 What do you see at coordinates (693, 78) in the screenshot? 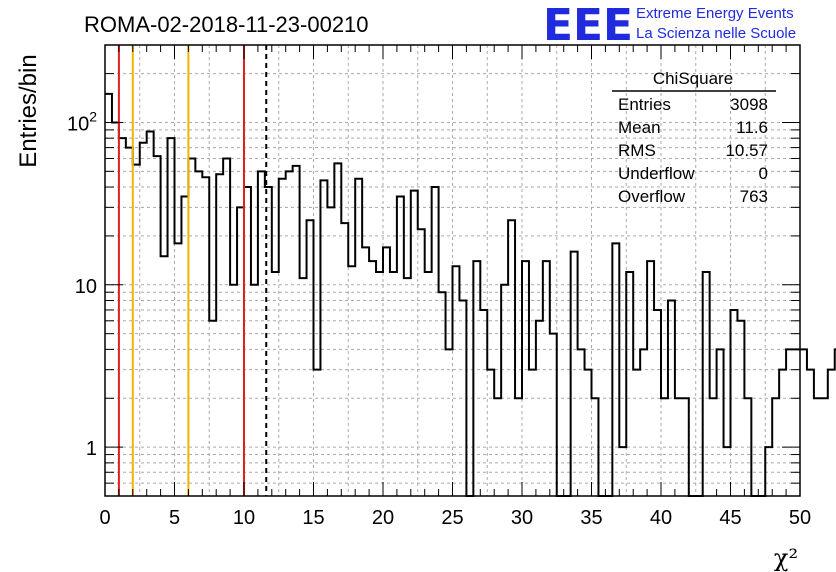
I see `stats-box-title: ChiSquare` at bounding box center [693, 78].